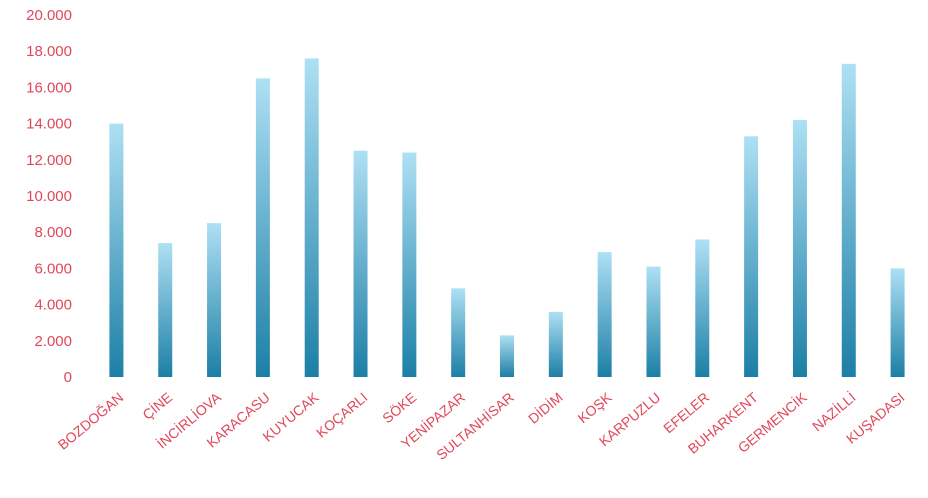 This screenshot has width=928, height=498. What do you see at coordinates (594, 408) in the screenshot?
I see `x-tick-label: KOŞK` at bounding box center [594, 408].